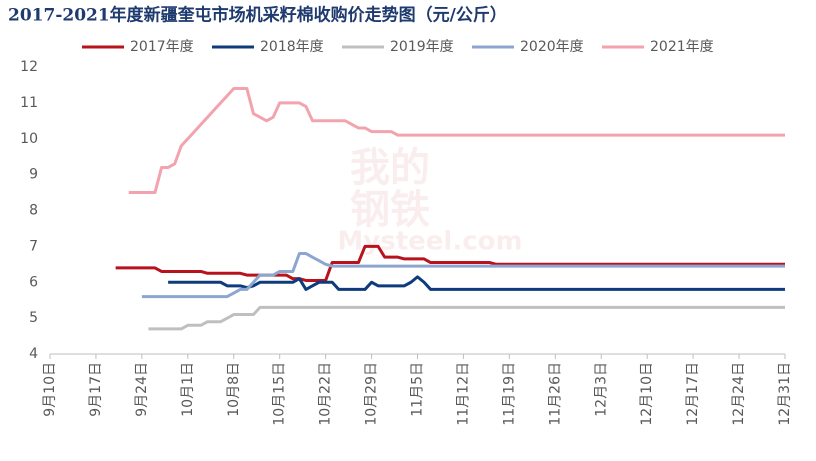 This screenshot has height=461, width=816. Describe the element at coordinates (292, 47) in the screenshot. I see `legend-label: 2018年度` at that location.